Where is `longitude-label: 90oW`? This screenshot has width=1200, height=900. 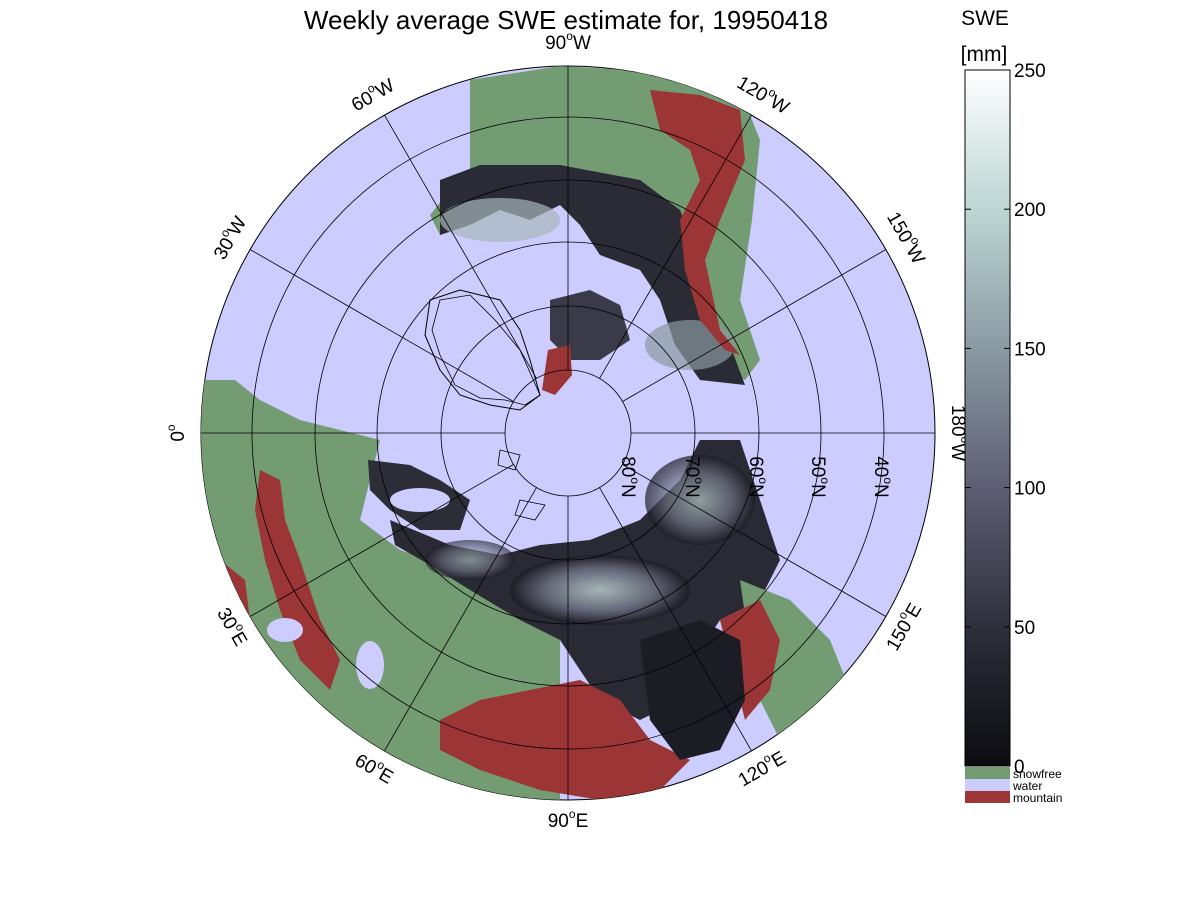
longitude-label: 90oW is located at coordinates (568, 41).